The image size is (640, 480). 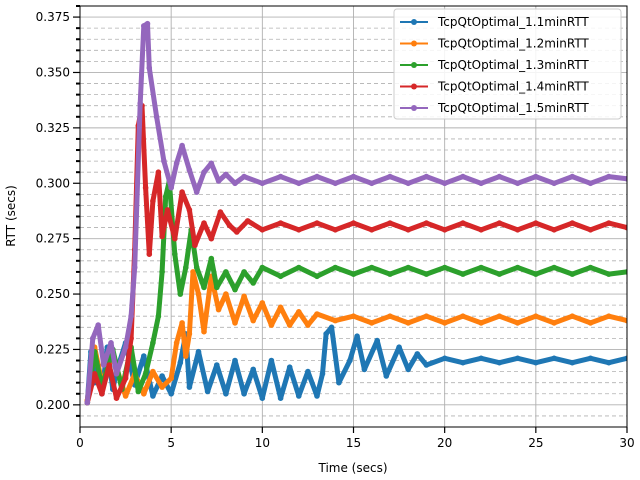 I want to click on y-tick-label: 0.225, so click(x=53, y=349).